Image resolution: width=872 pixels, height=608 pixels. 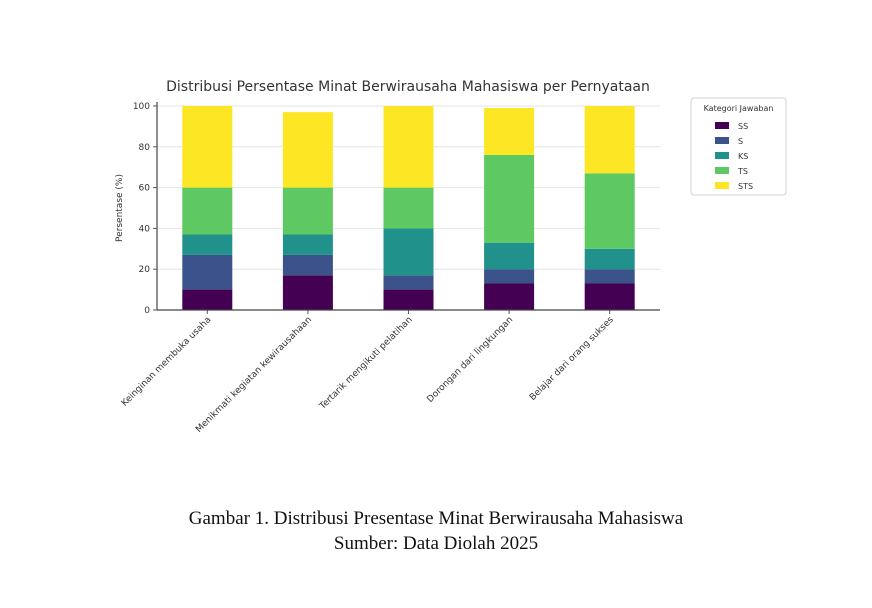 What do you see at coordinates (745, 186) in the screenshot?
I see `legend-label-sts: STS` at bounding box center [745, 186].